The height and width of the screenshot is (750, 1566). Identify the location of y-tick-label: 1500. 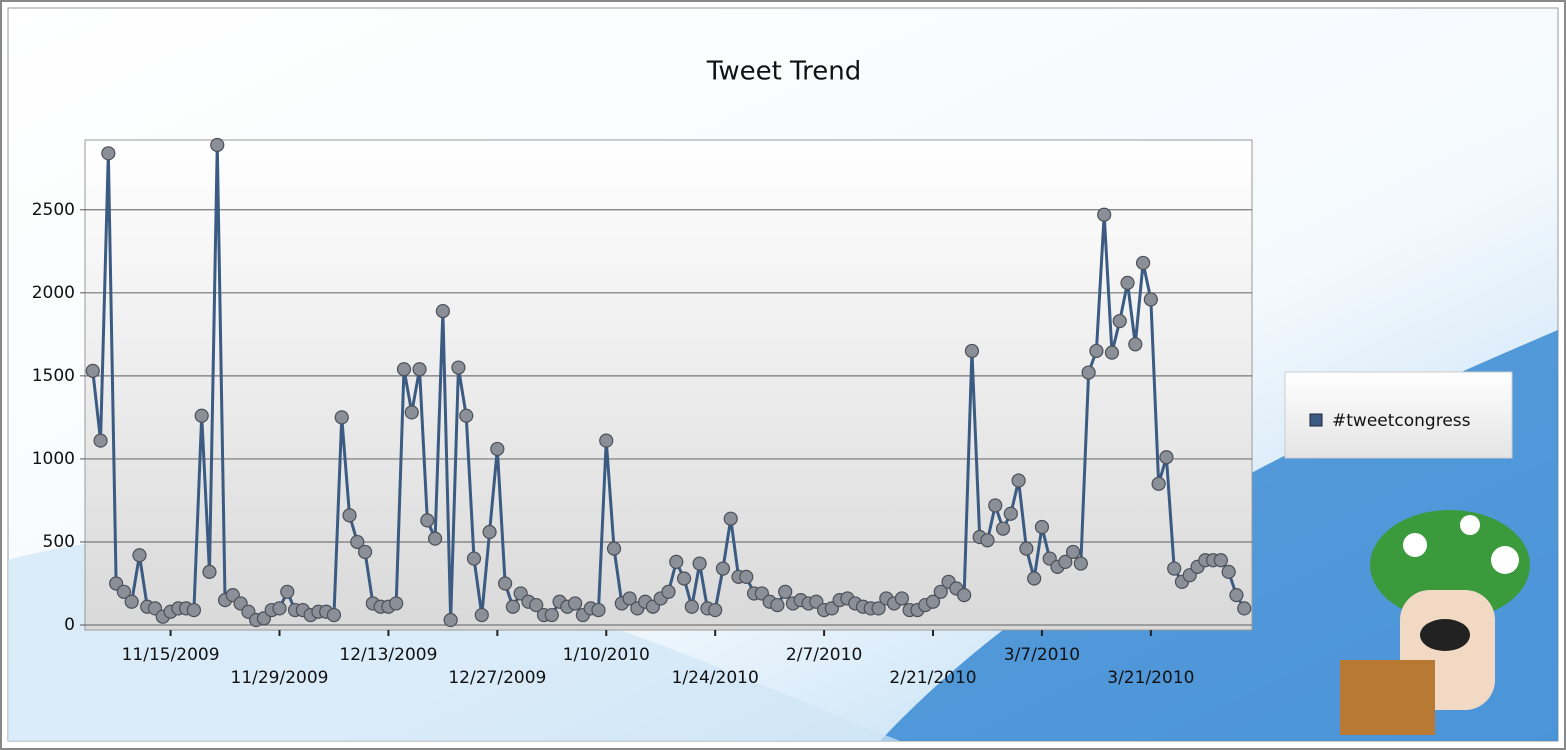
(53, 376).